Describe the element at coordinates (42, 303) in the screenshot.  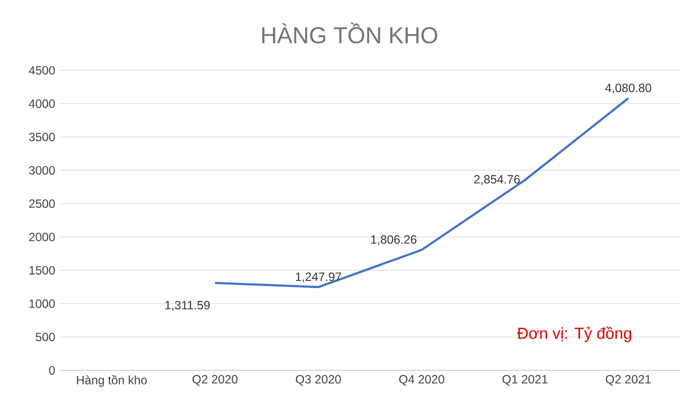
I see `y-tick-label: 1000` at that location.